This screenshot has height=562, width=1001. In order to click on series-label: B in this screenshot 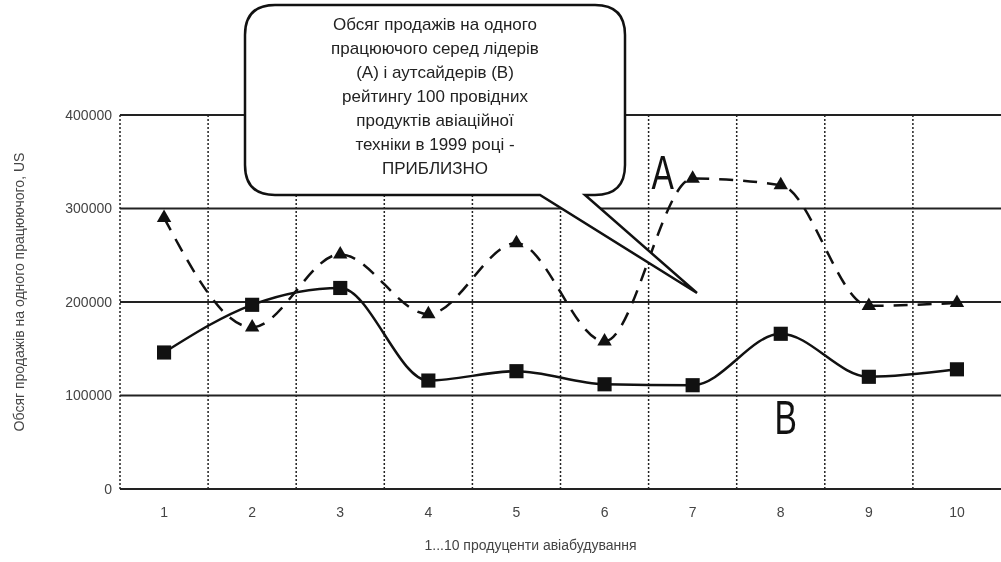, I will do `click(785, 417)`.